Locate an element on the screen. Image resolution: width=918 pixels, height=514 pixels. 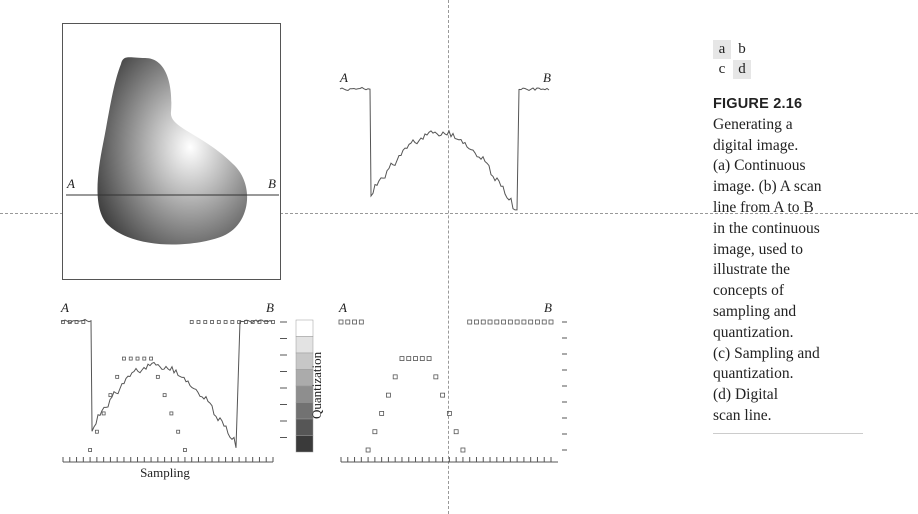
digital-chart is located at coordinates (456, 390).